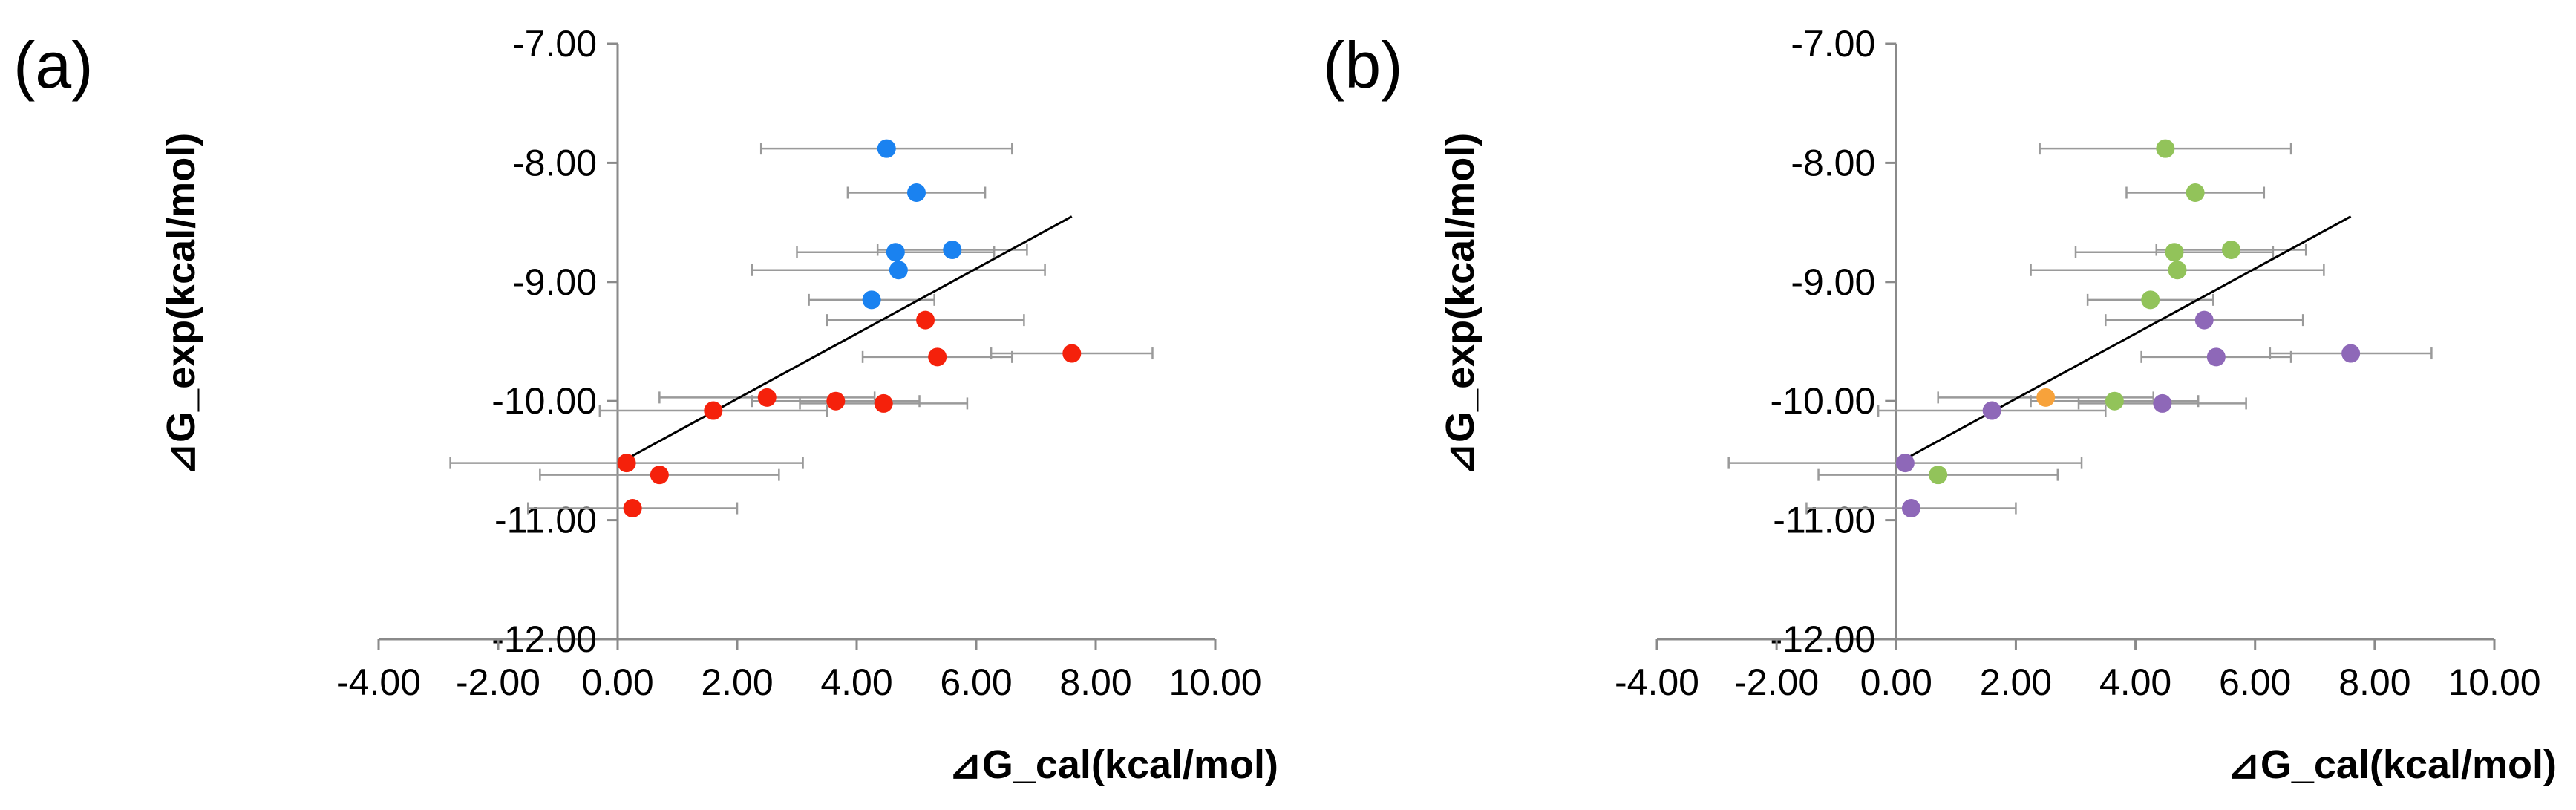  I want to click on panel-label: (b), so click(1363, 65).